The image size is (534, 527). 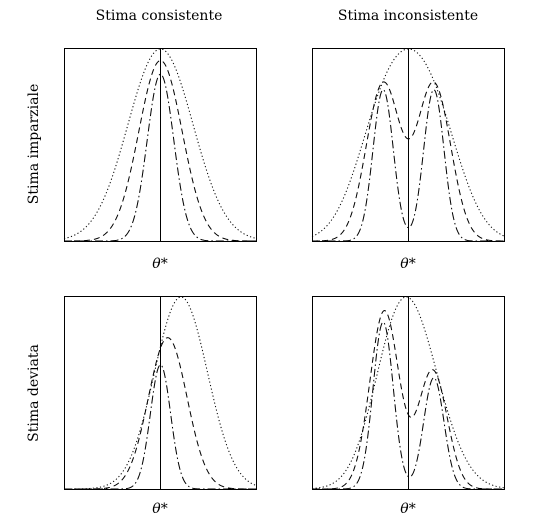 I want to click on chart-panel-unbiased-consistent, so click(x=160, y=145).